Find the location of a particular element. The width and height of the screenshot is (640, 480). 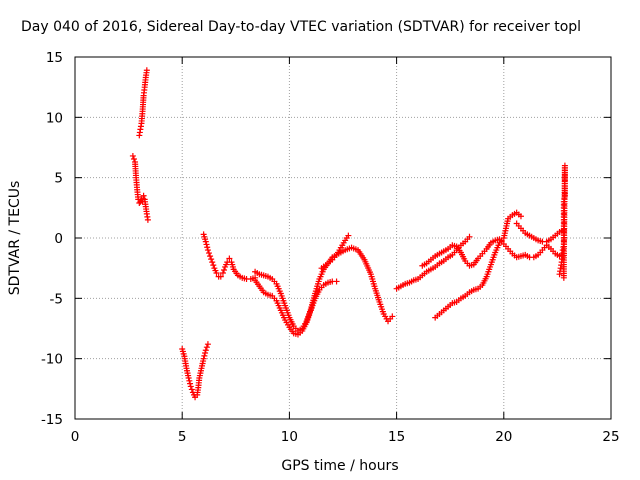

y-tick-label: -10 is located at coordinates (52, 360).